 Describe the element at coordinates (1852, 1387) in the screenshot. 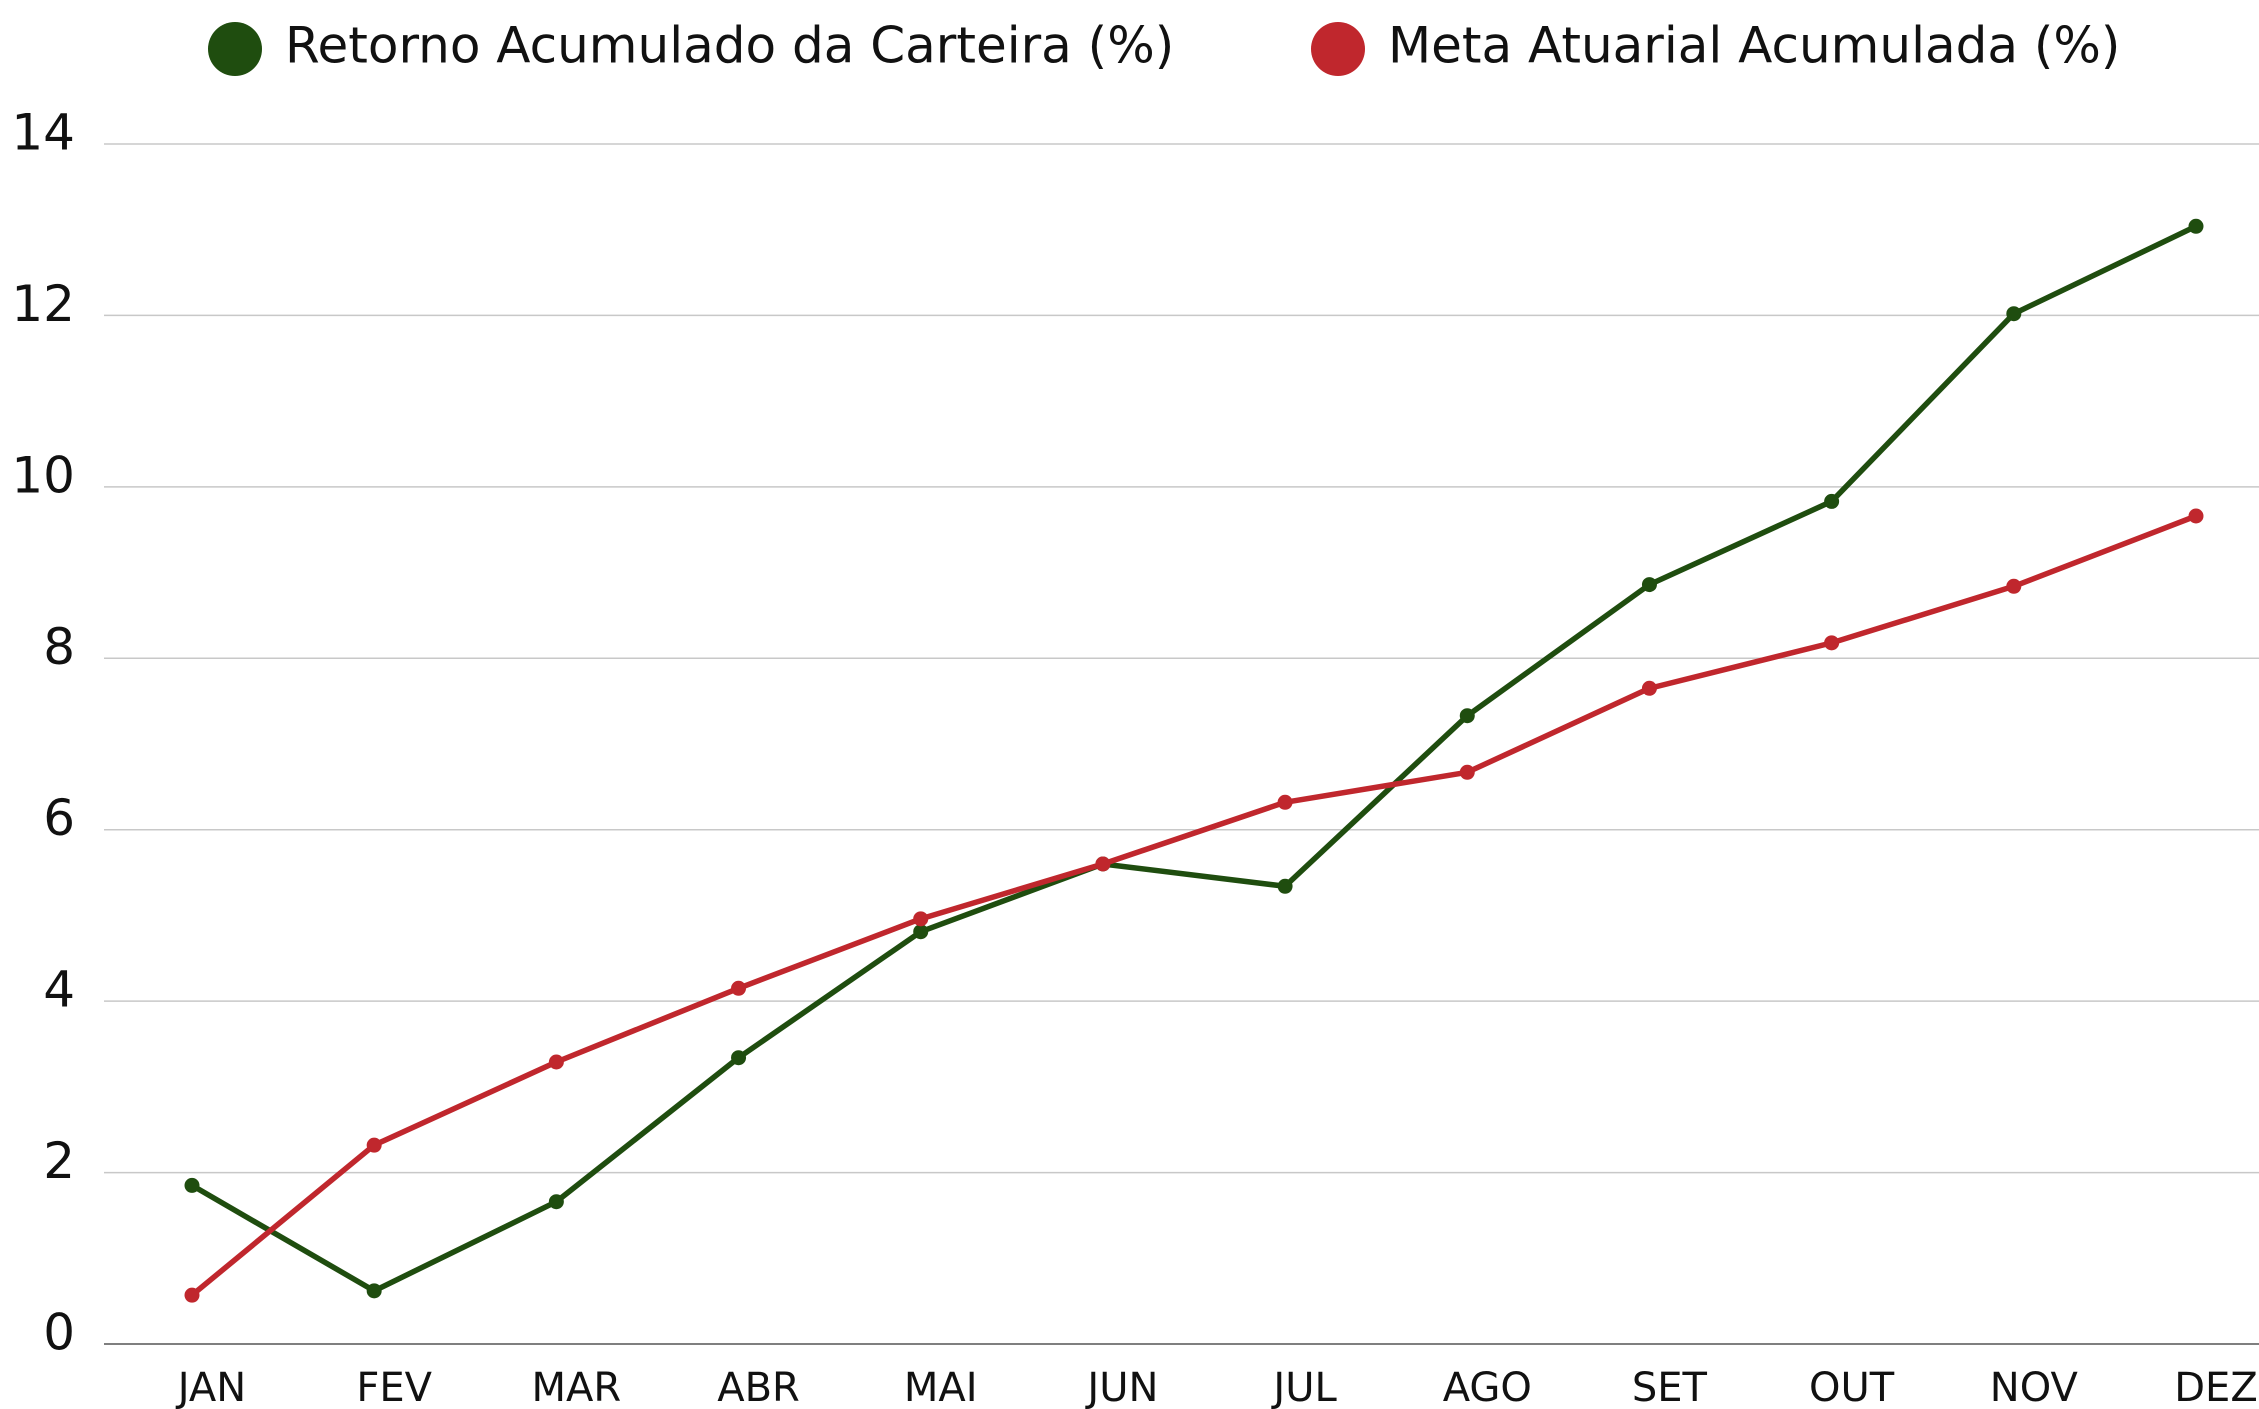

I see `x-tick-label: OUT` at that location.